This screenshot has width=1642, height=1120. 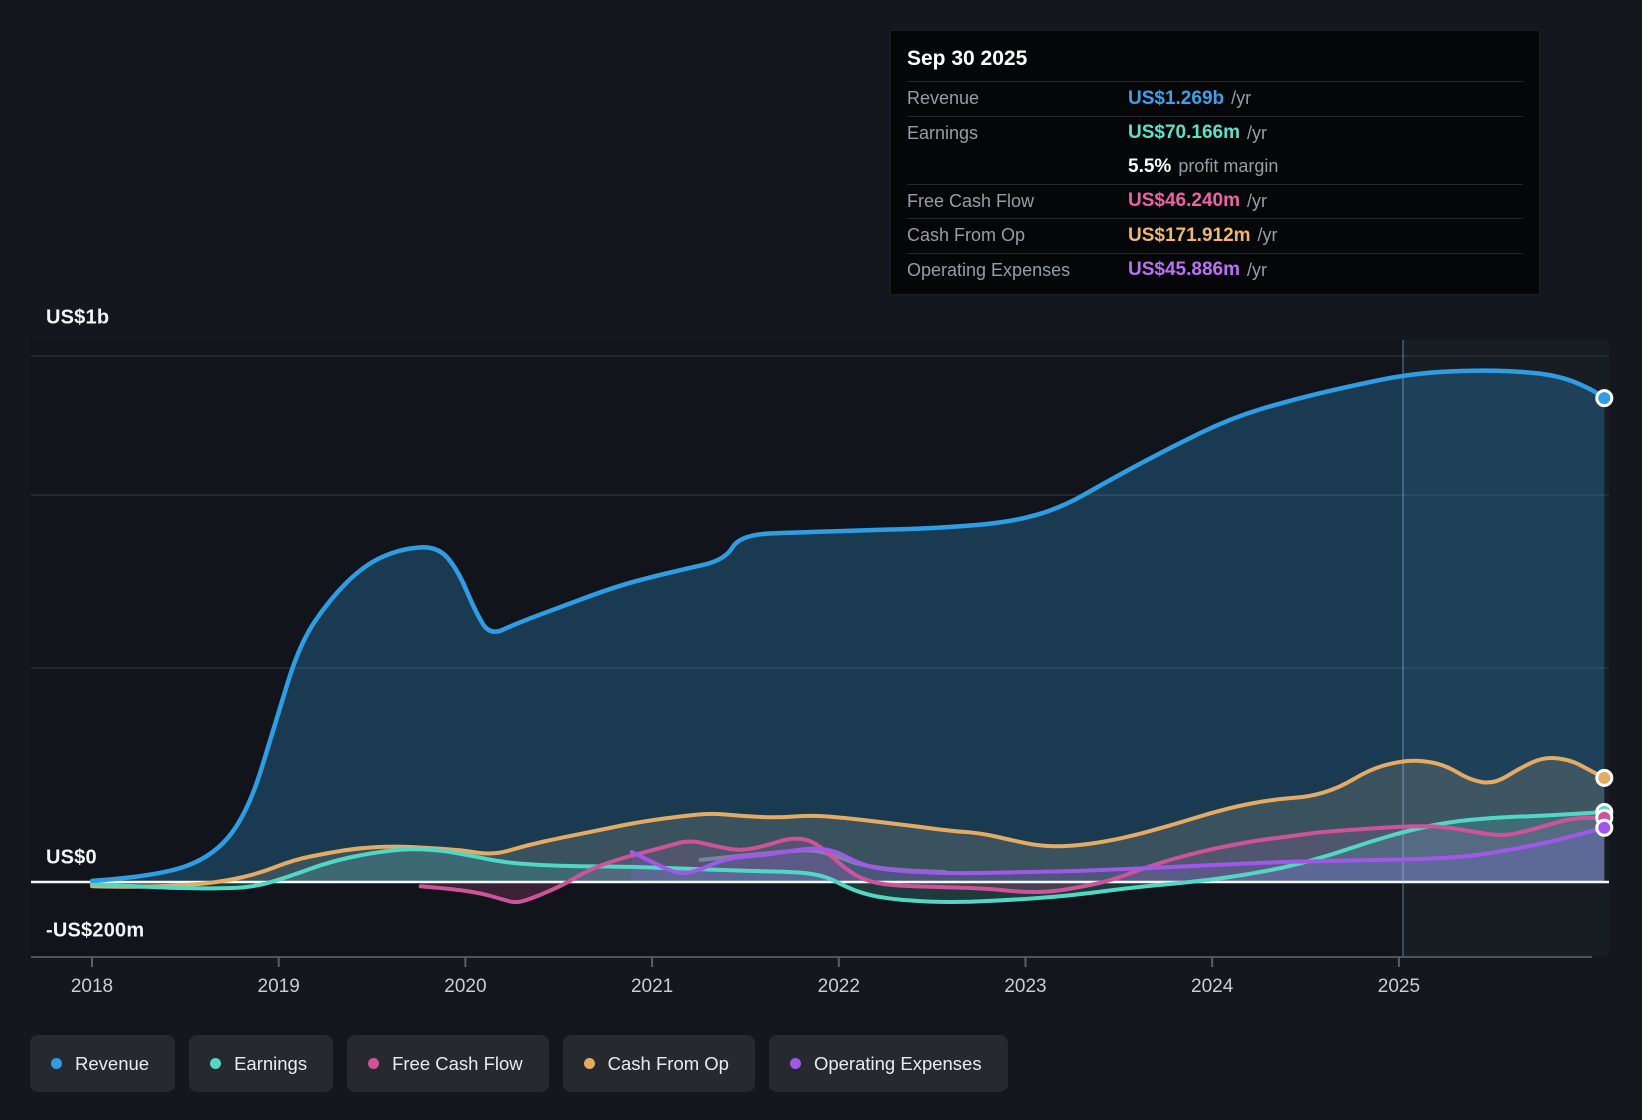 I want to click on tooltip-row-label: Revenue, so click(x=943, y=98).